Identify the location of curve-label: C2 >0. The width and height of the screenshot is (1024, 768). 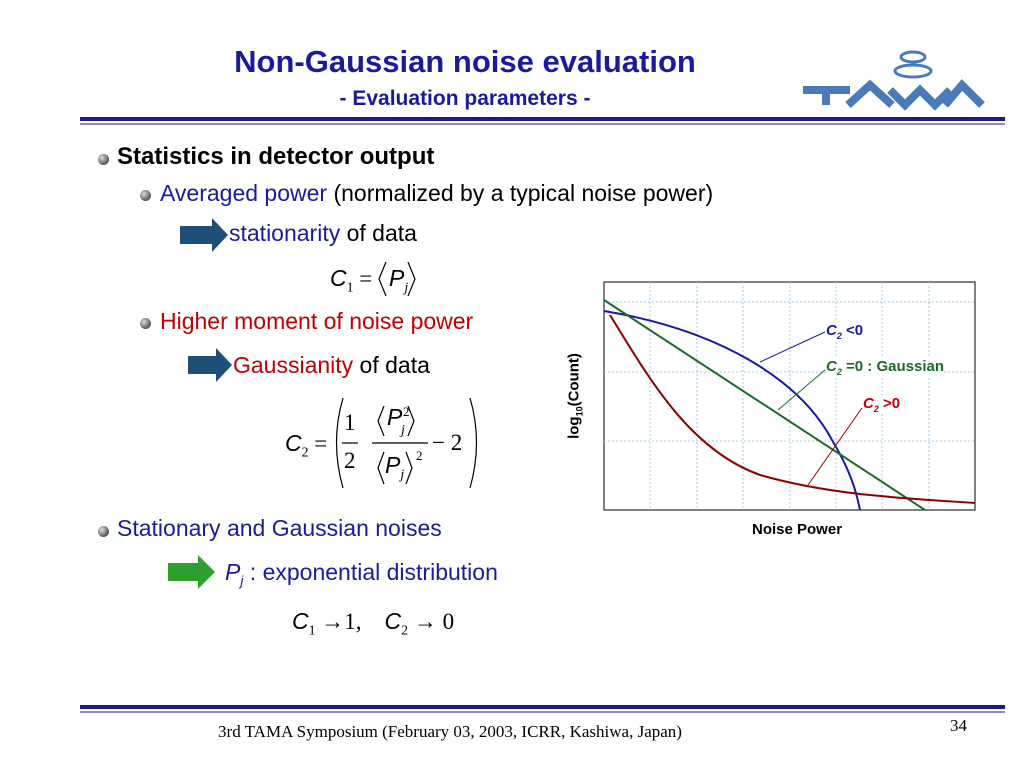
(882, 404).